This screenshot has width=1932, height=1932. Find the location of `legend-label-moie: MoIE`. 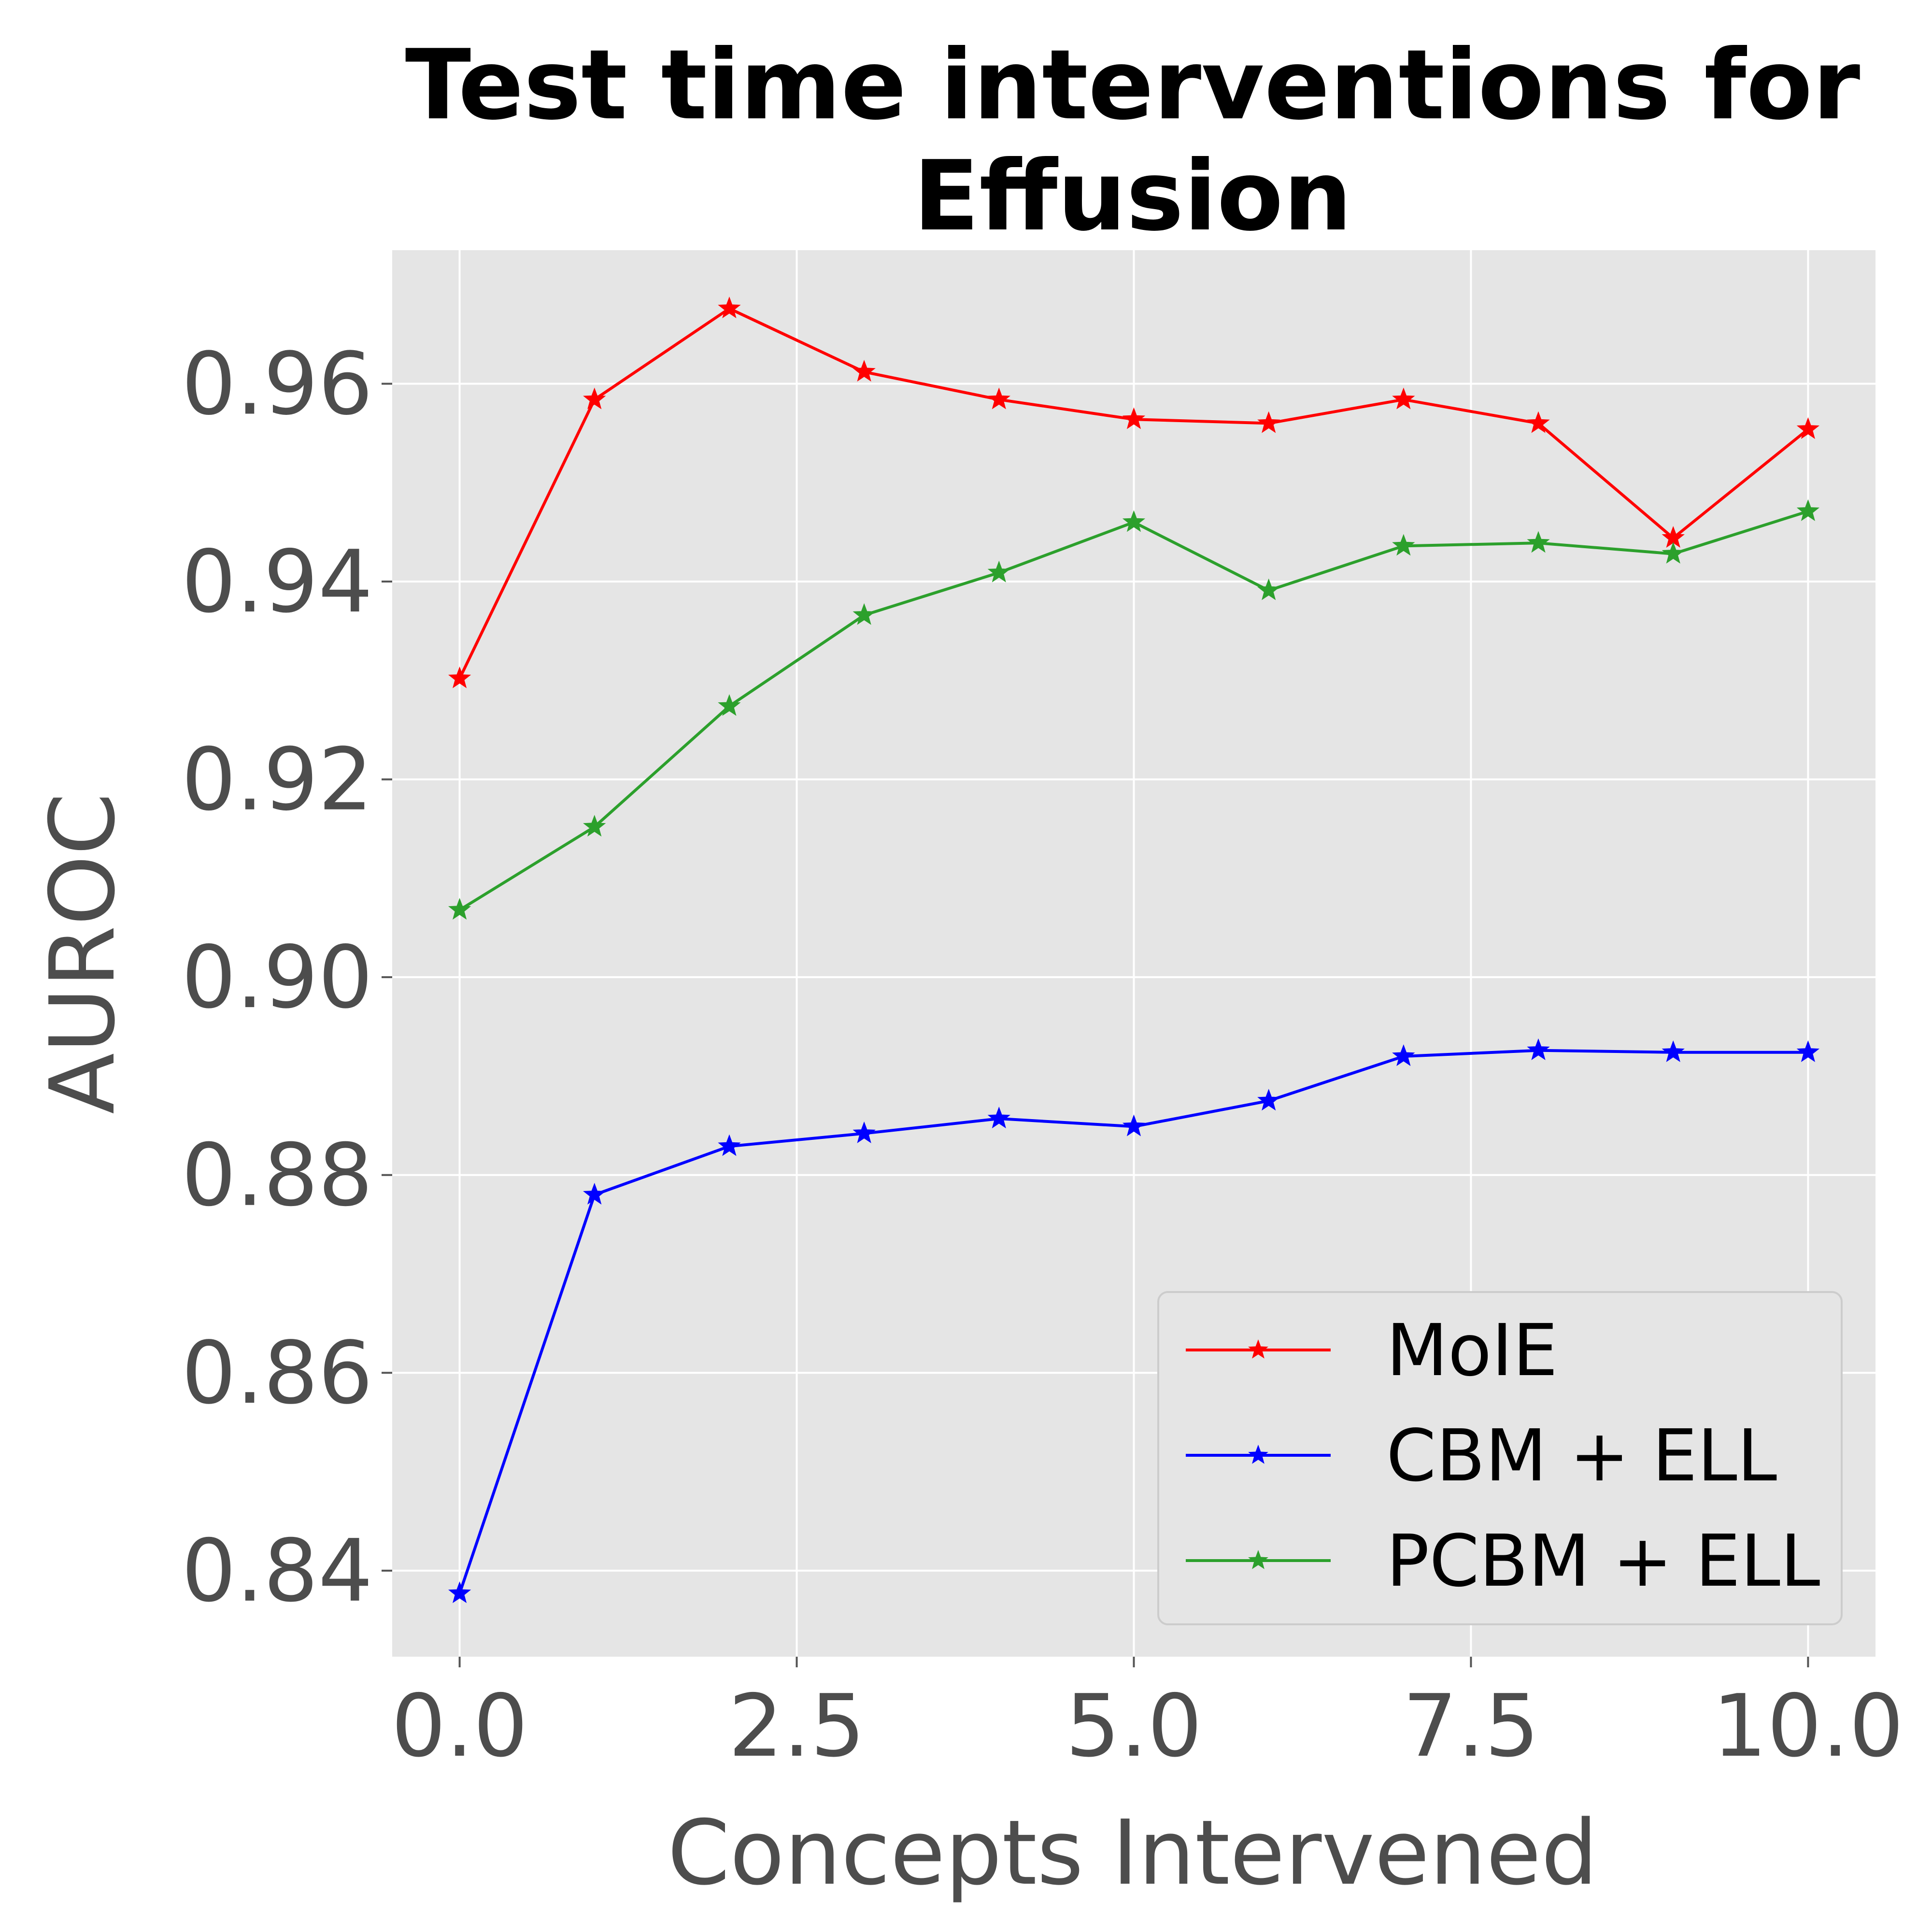

legend-label-moie: MoIE is located at coordinates (1472, 1350).